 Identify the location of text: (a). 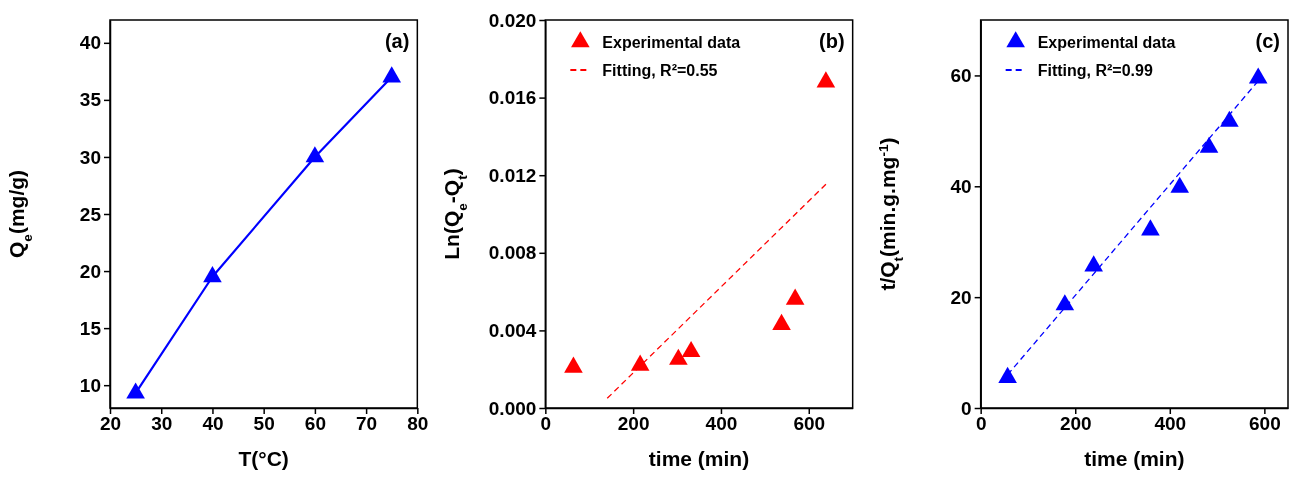
(397, 41).